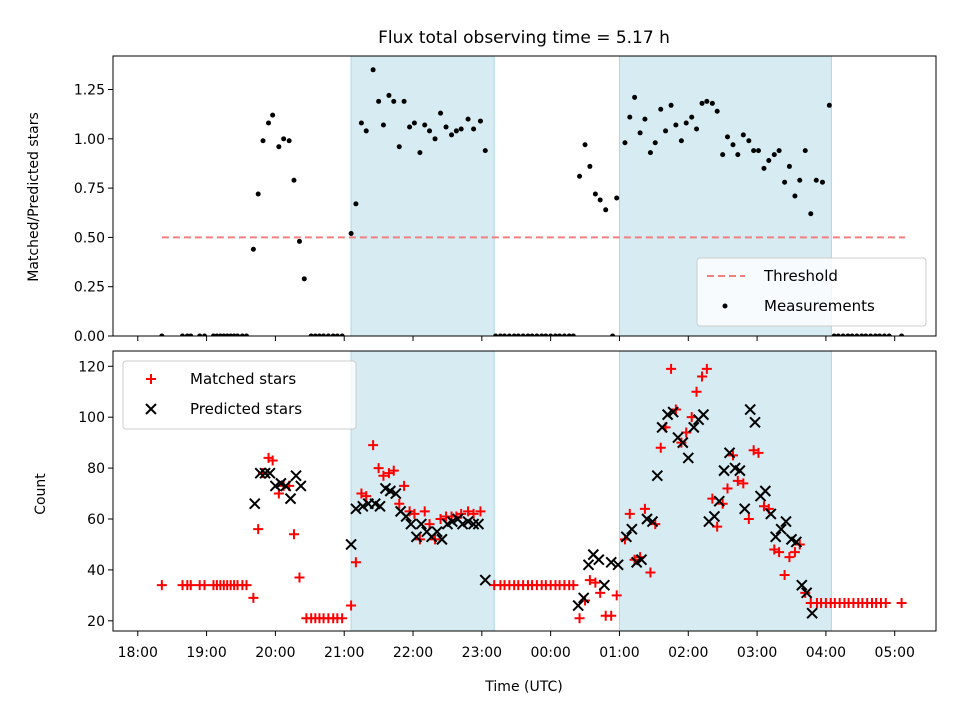  Describe the element at coordinates (151, 409) in the screenshot. I see `legend-x-swatch` at that location.